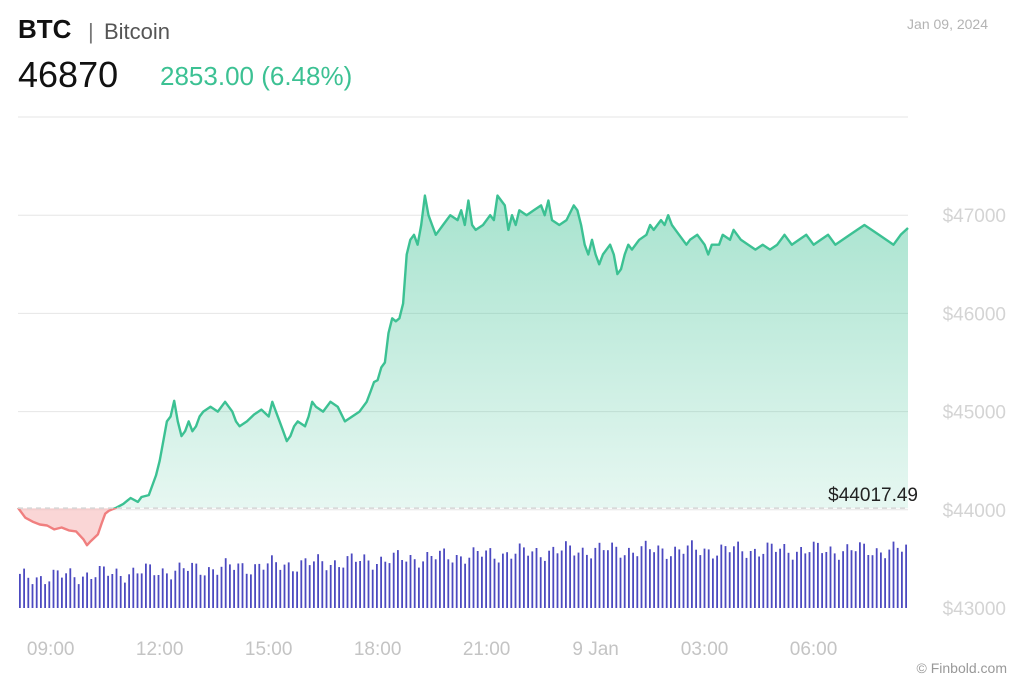 The height and width of the screenshot is (683, 1024). I want to click on y-tick-label-1: $46000, so click(974, 314).